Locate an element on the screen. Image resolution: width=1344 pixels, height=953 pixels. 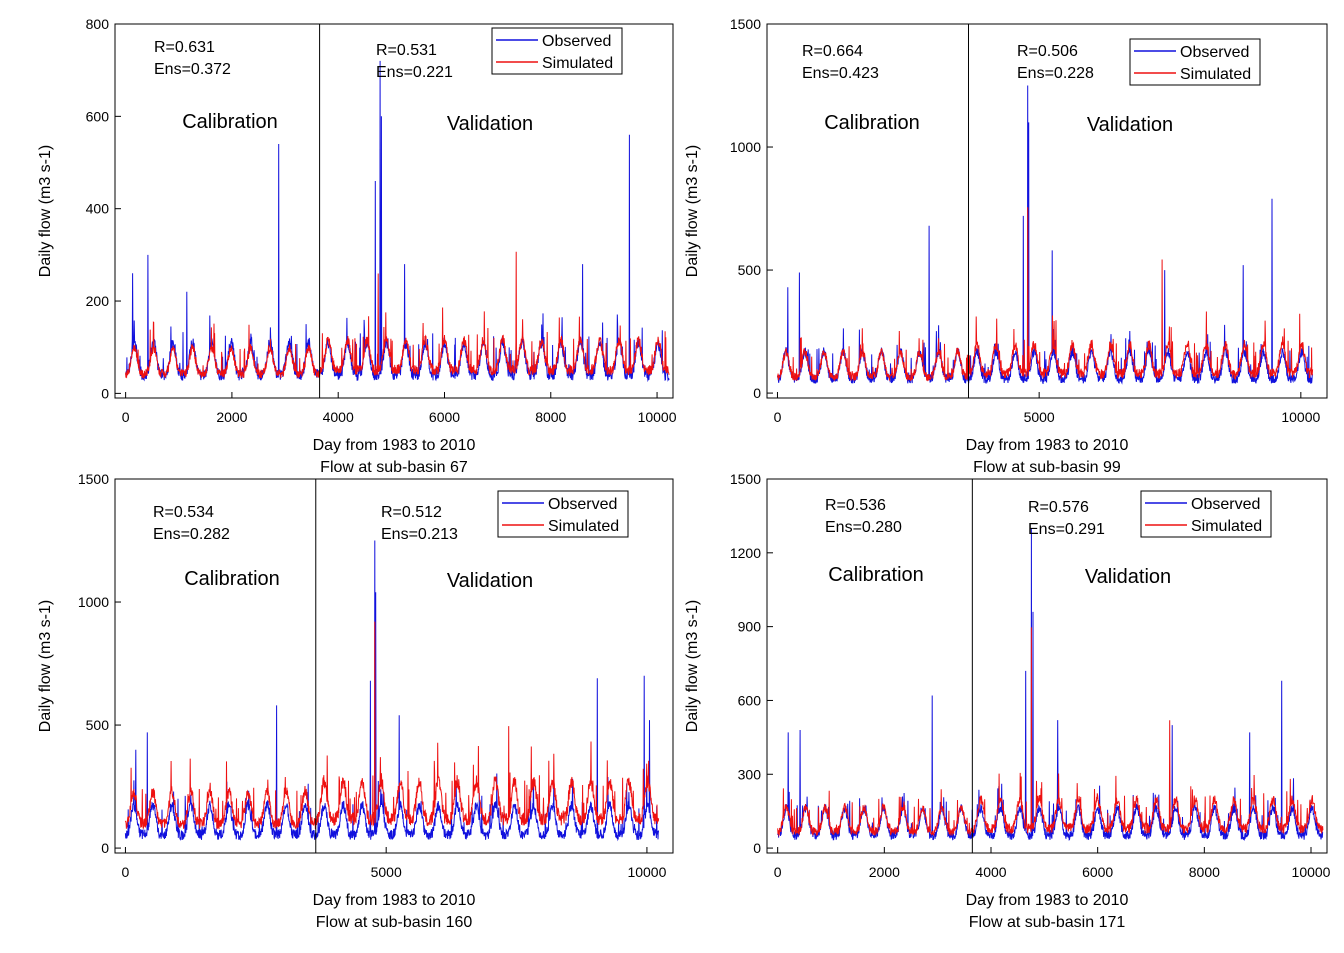
y-tick-label: 1200 is located at coordinates (745, 553).